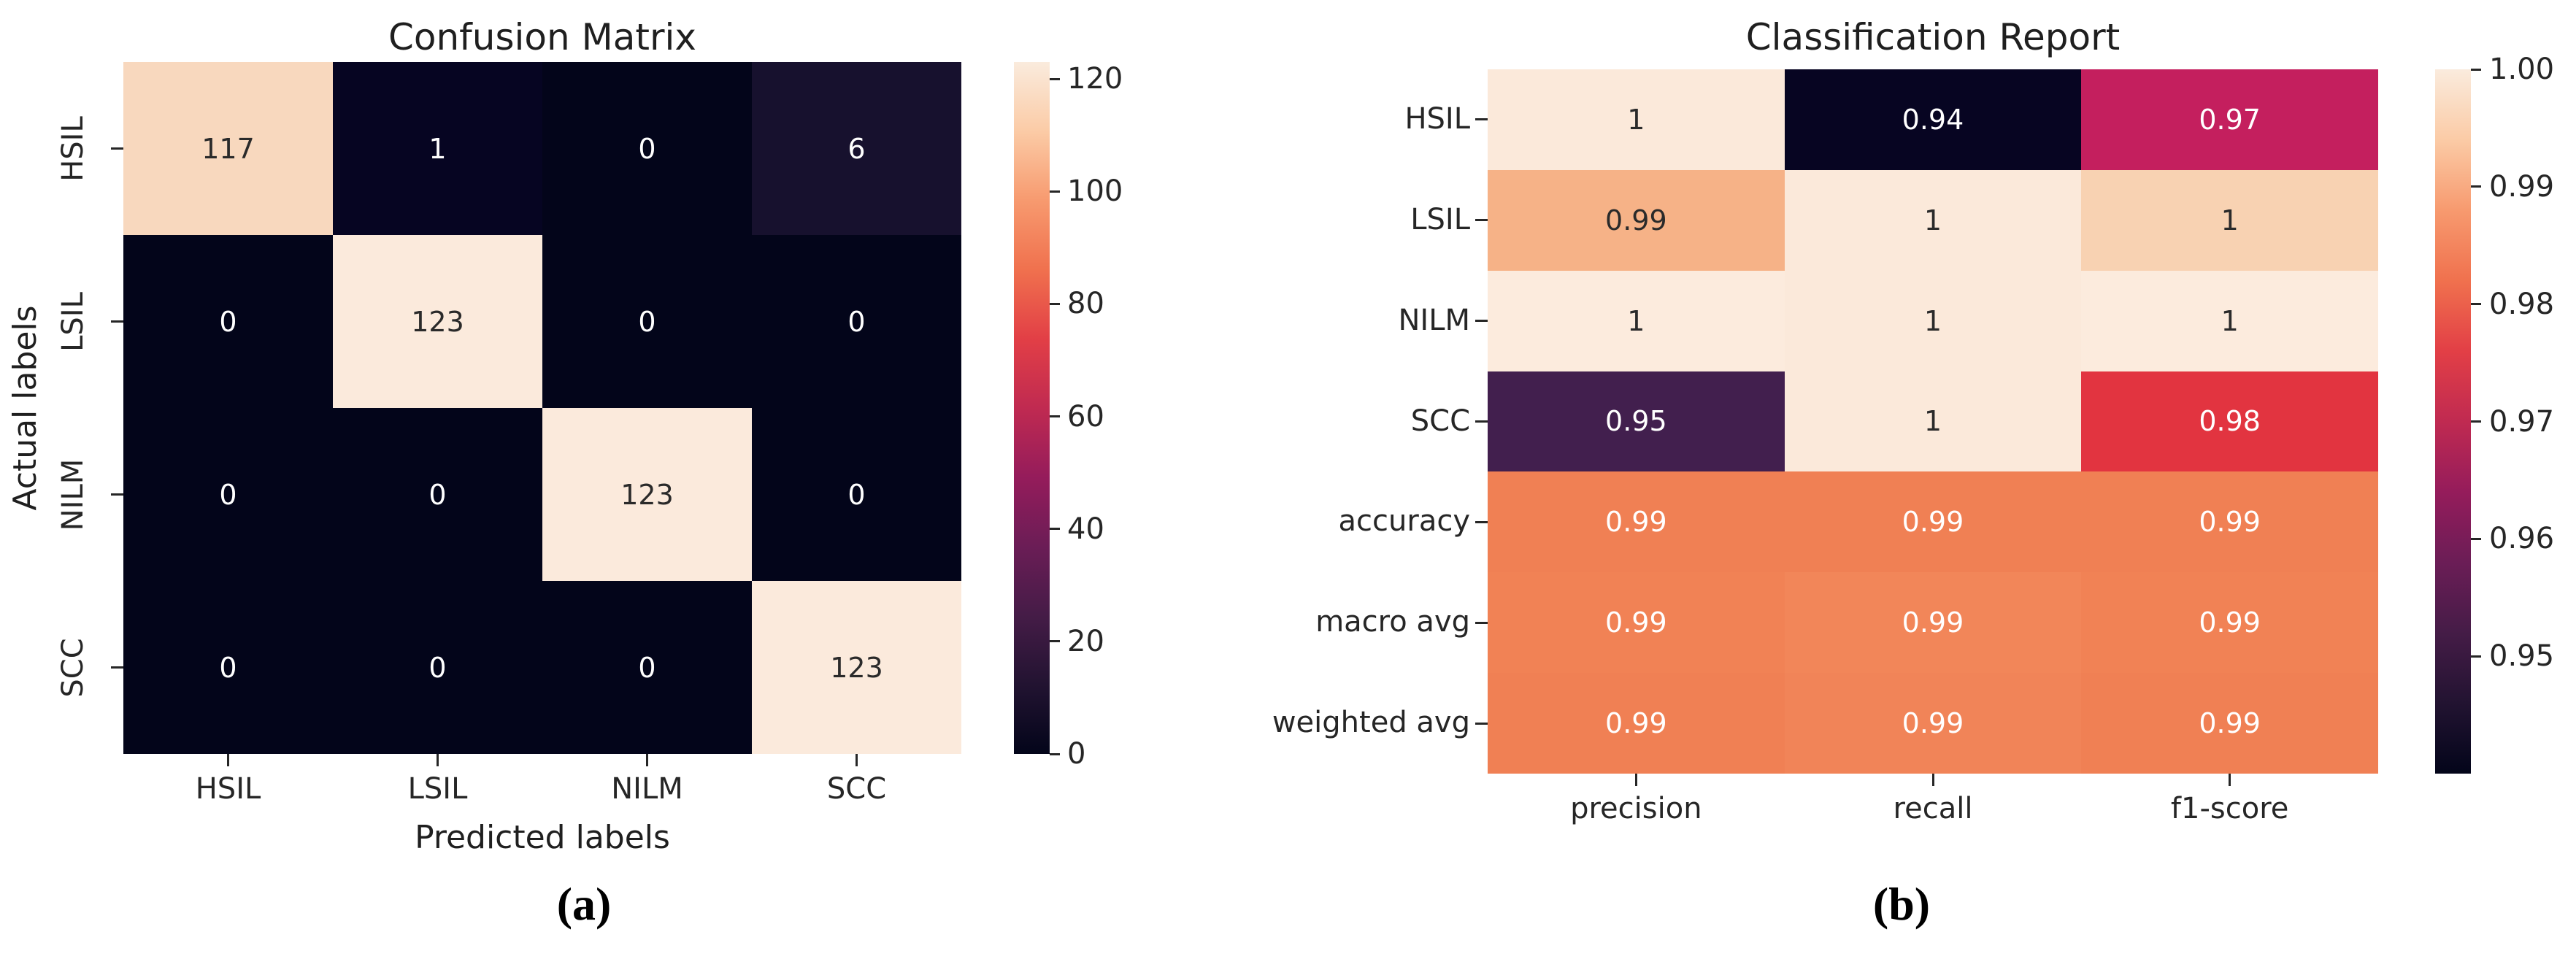  What do you see at coordinates (1392, 622) in the screenshot?
I see `y-tick-label: macro avg` at bounding box center [1392, 622].